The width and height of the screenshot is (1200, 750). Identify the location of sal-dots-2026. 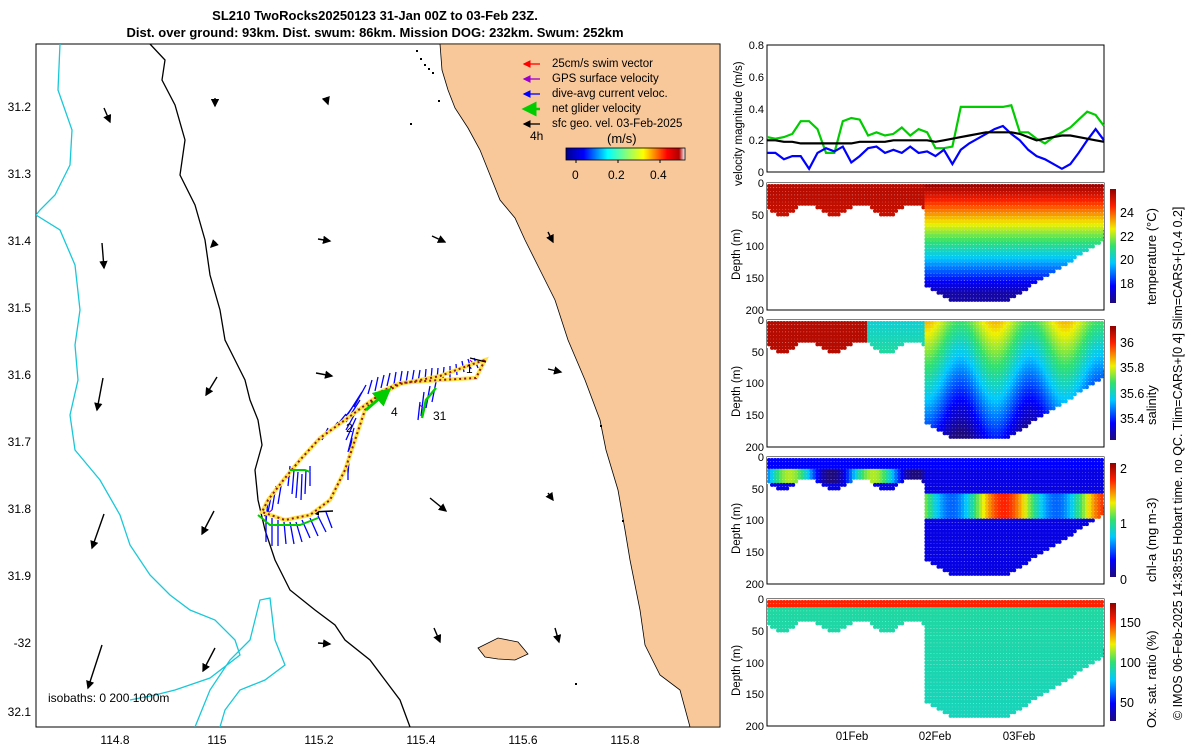
(1102, 340).